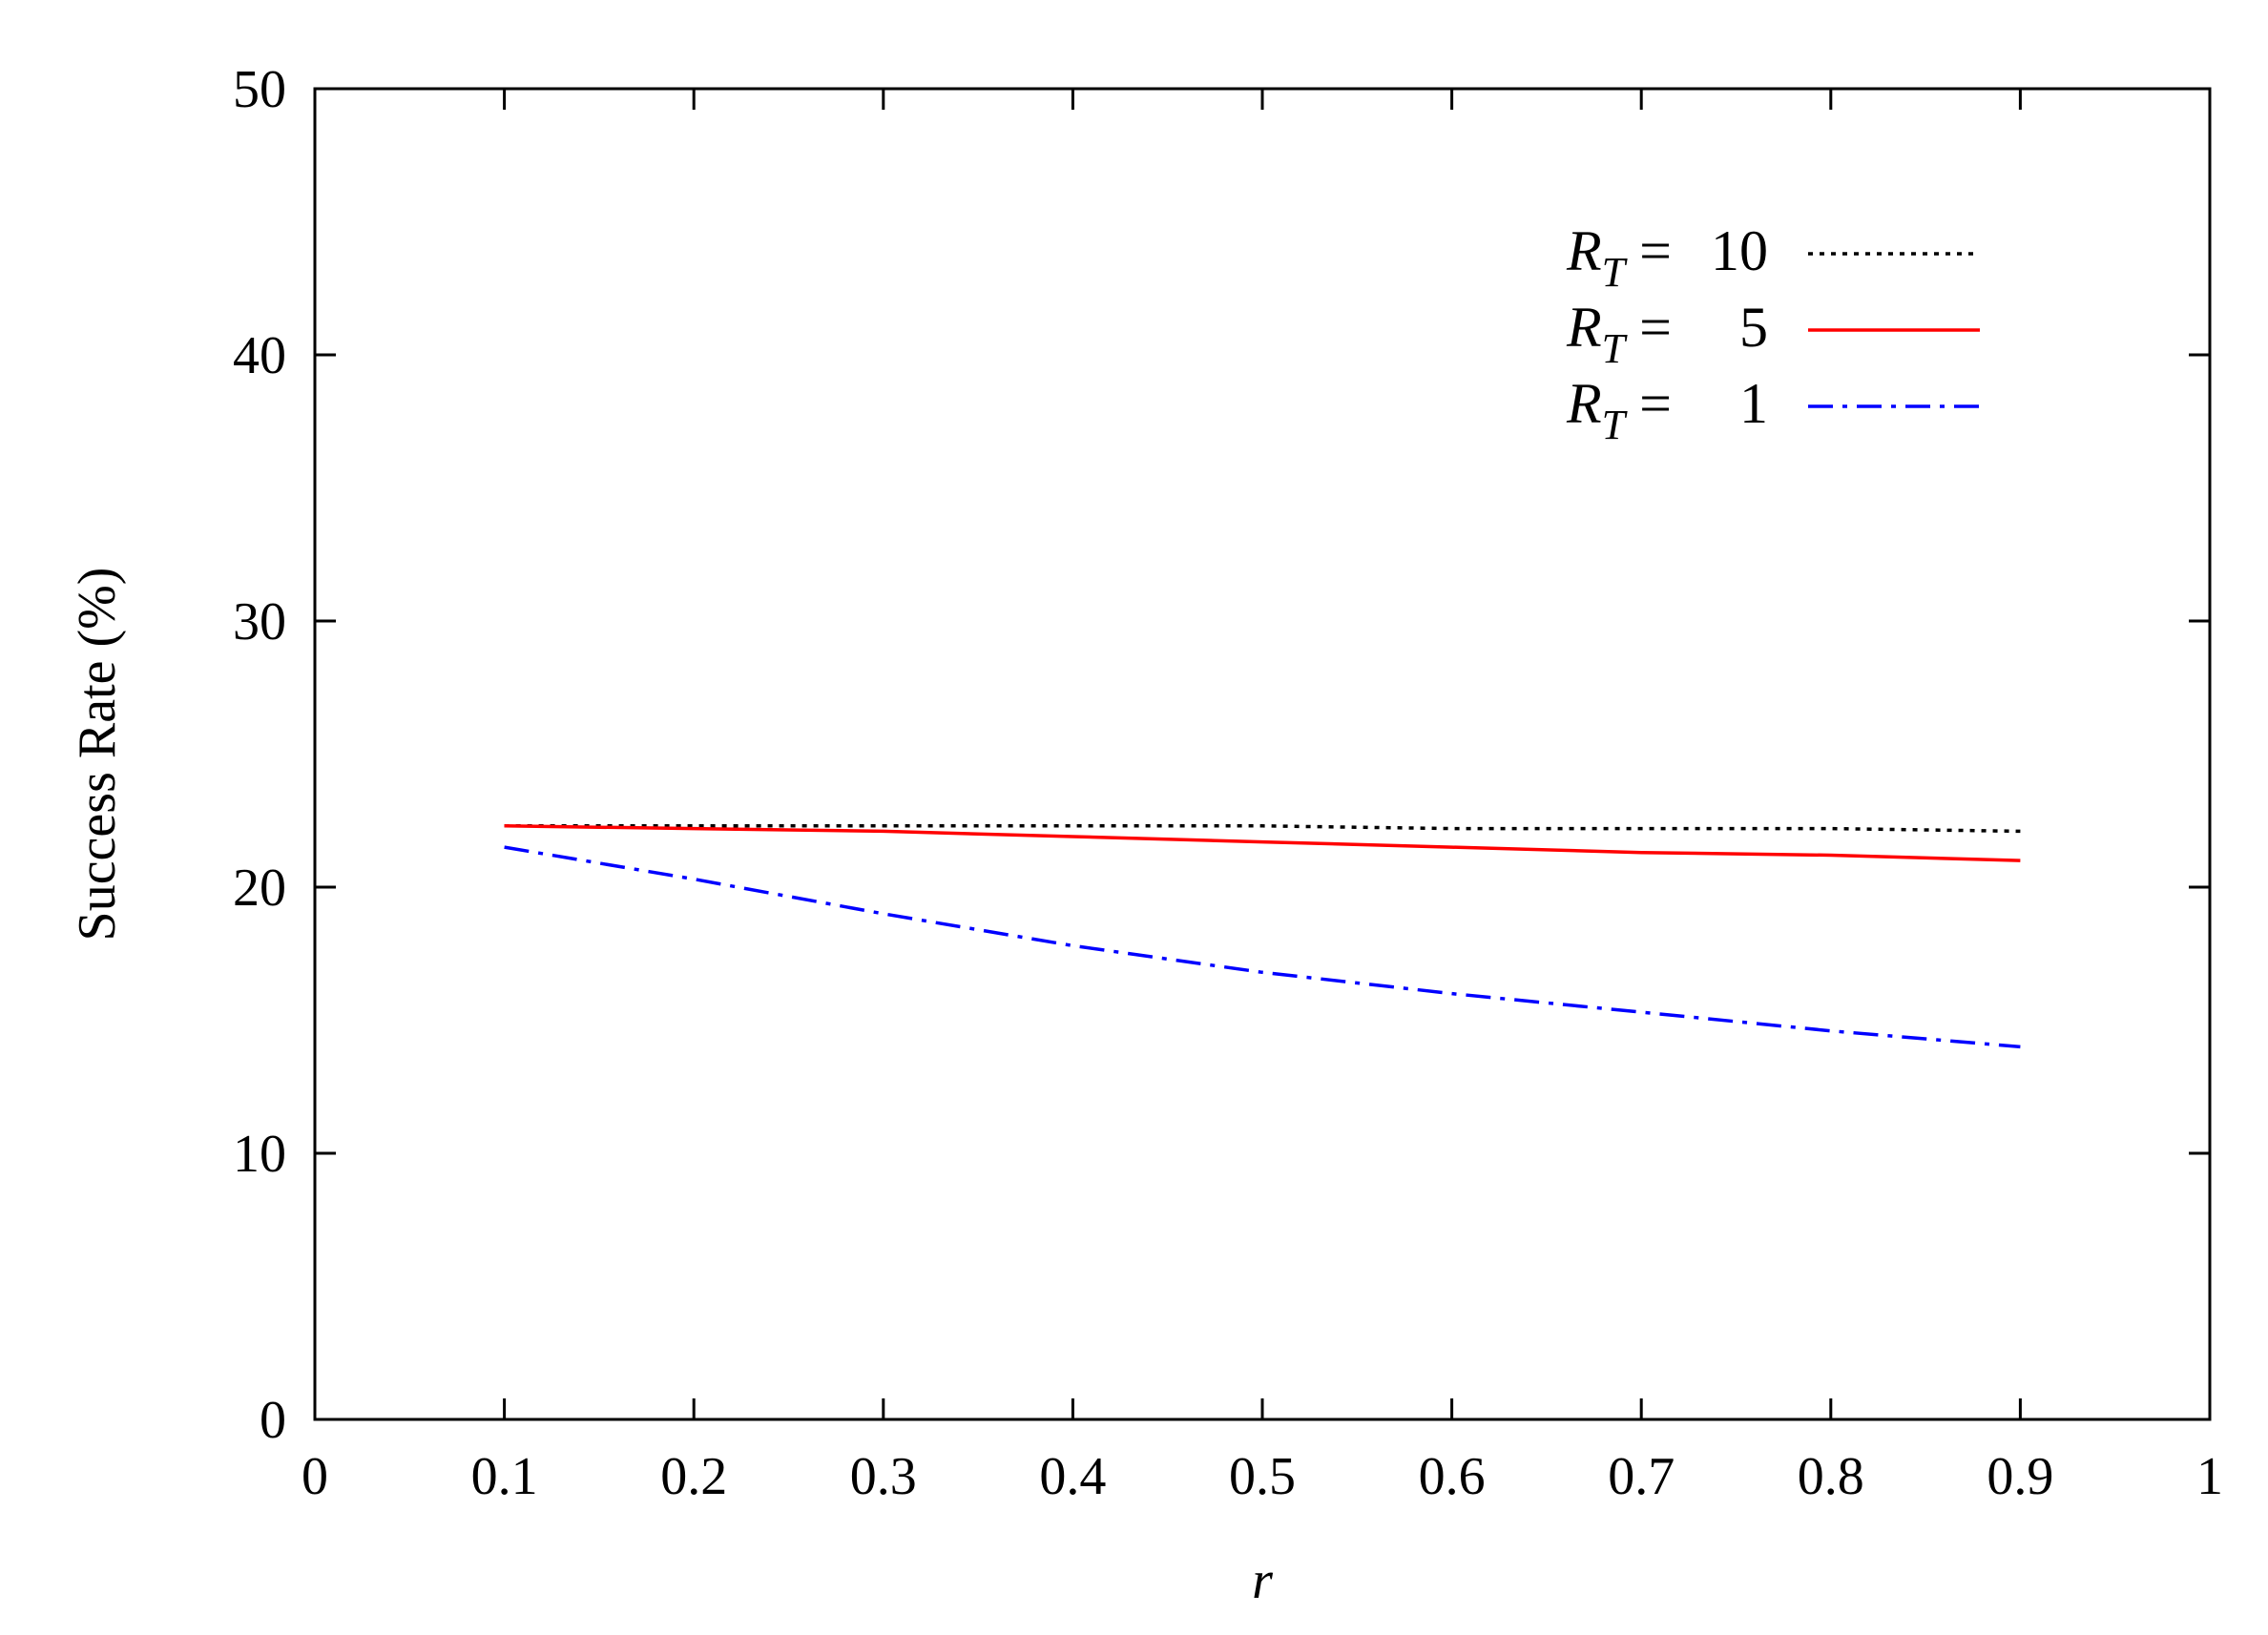  What do you see at coordinates (1262, 1580) in the screenshot?
I see `x-axis-label: r` at bounding box center [1262, 1580].